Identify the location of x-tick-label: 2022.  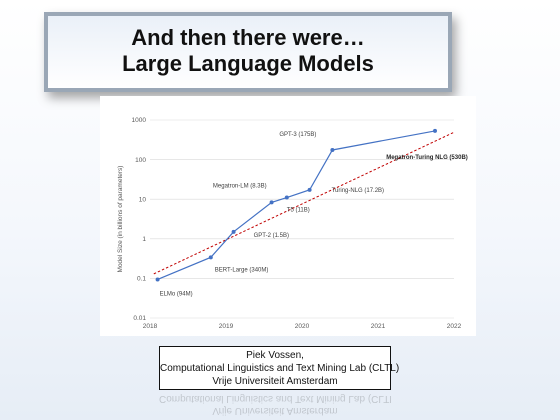
(454, 326).